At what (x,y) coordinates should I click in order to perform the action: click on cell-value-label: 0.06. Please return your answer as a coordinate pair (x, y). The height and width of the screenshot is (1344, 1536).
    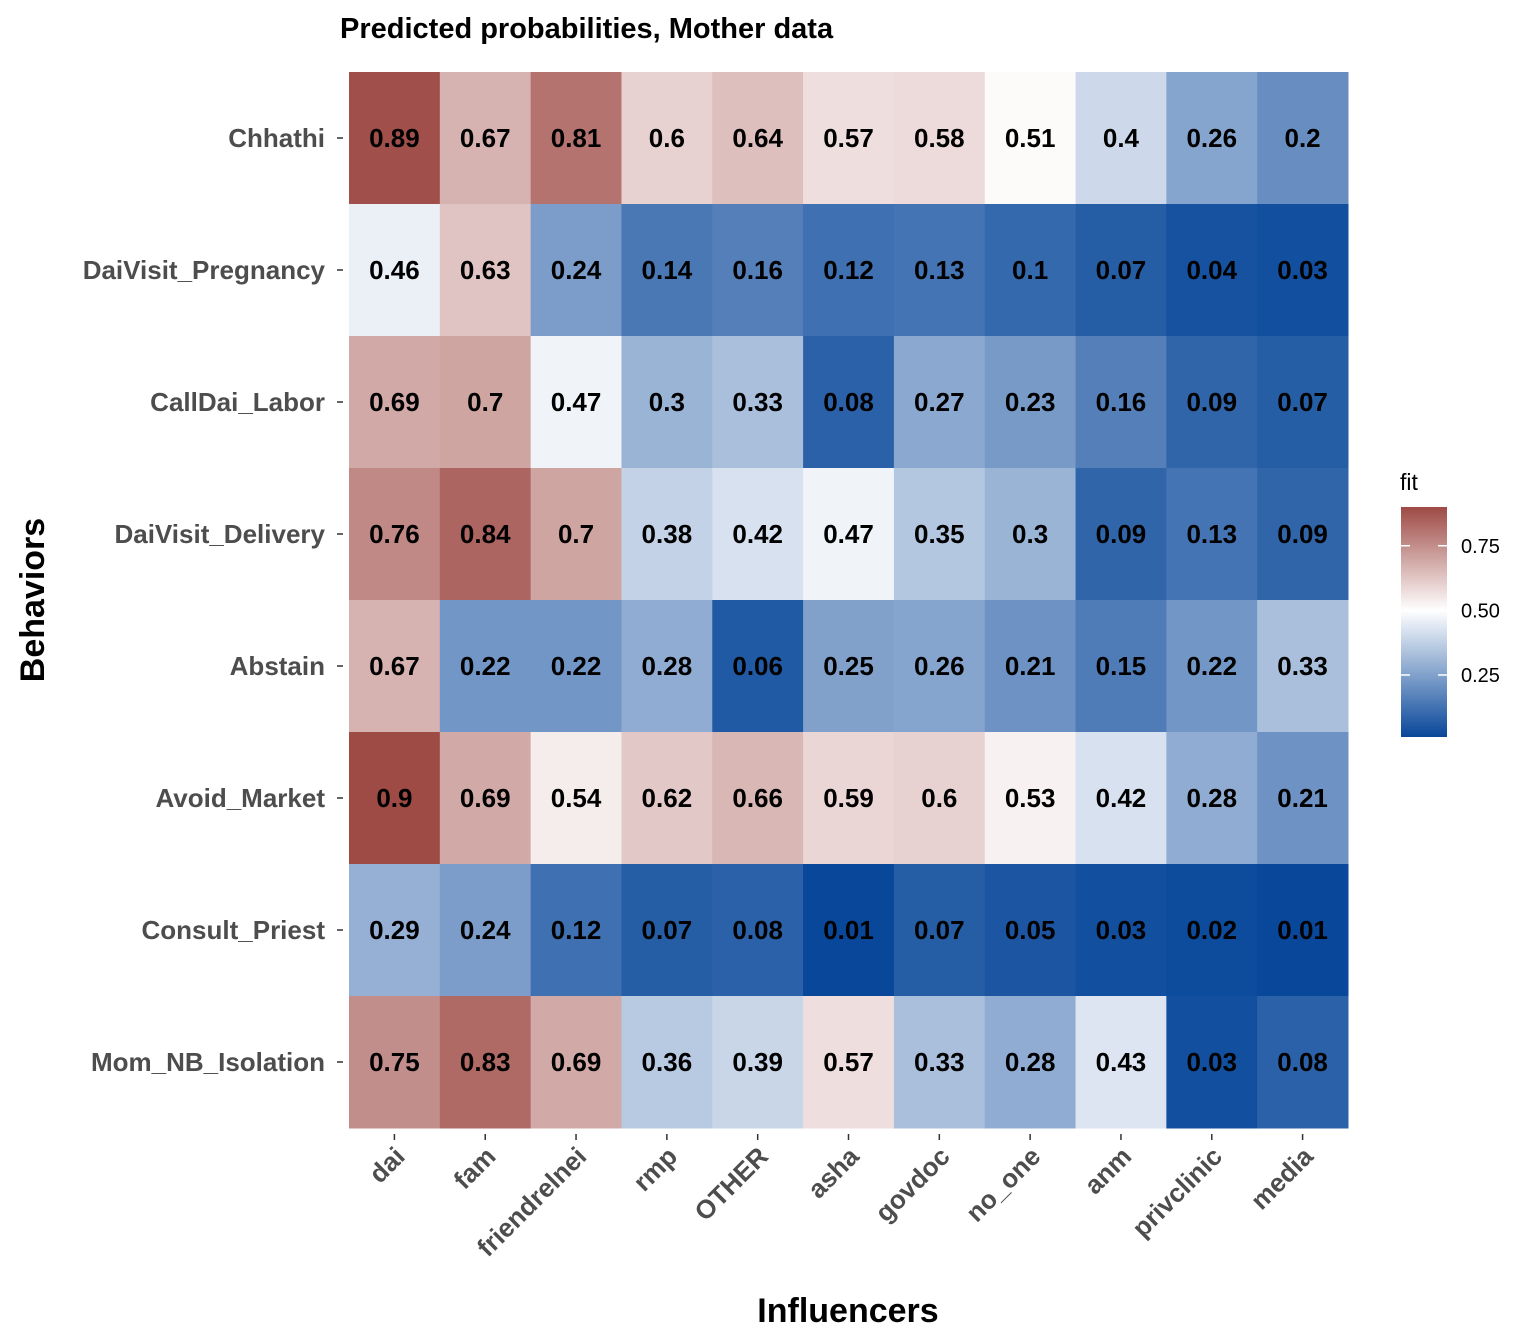
    Looking at the image, I should click on (757, 666).